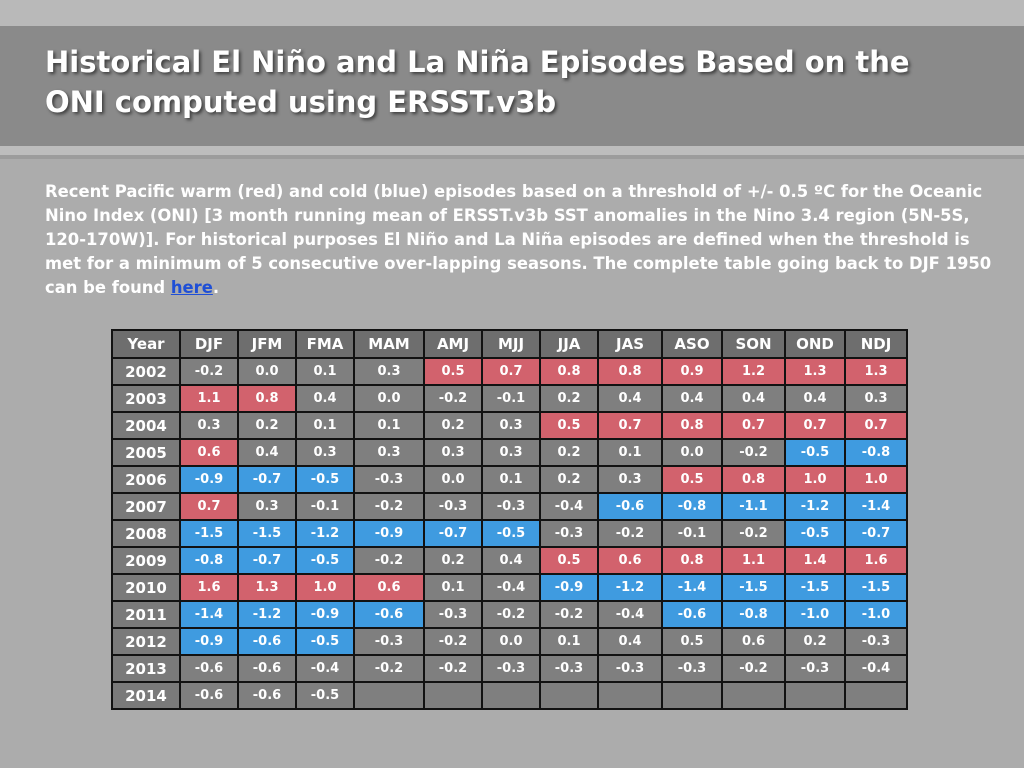 This screenshot has height=768, width=1024. What do you see at coordinates (630, 614) in the screenshot?
I see `neutral-cell: -0.4` at bounding box center [630, 614].